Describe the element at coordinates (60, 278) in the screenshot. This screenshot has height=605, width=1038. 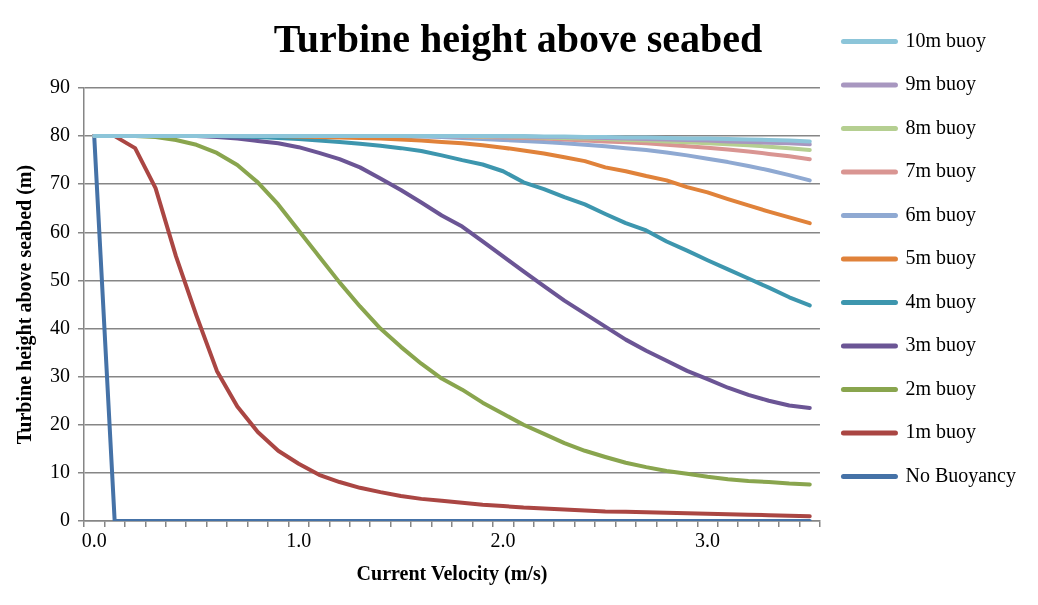
I see `y-tick-label: 50` at that location.